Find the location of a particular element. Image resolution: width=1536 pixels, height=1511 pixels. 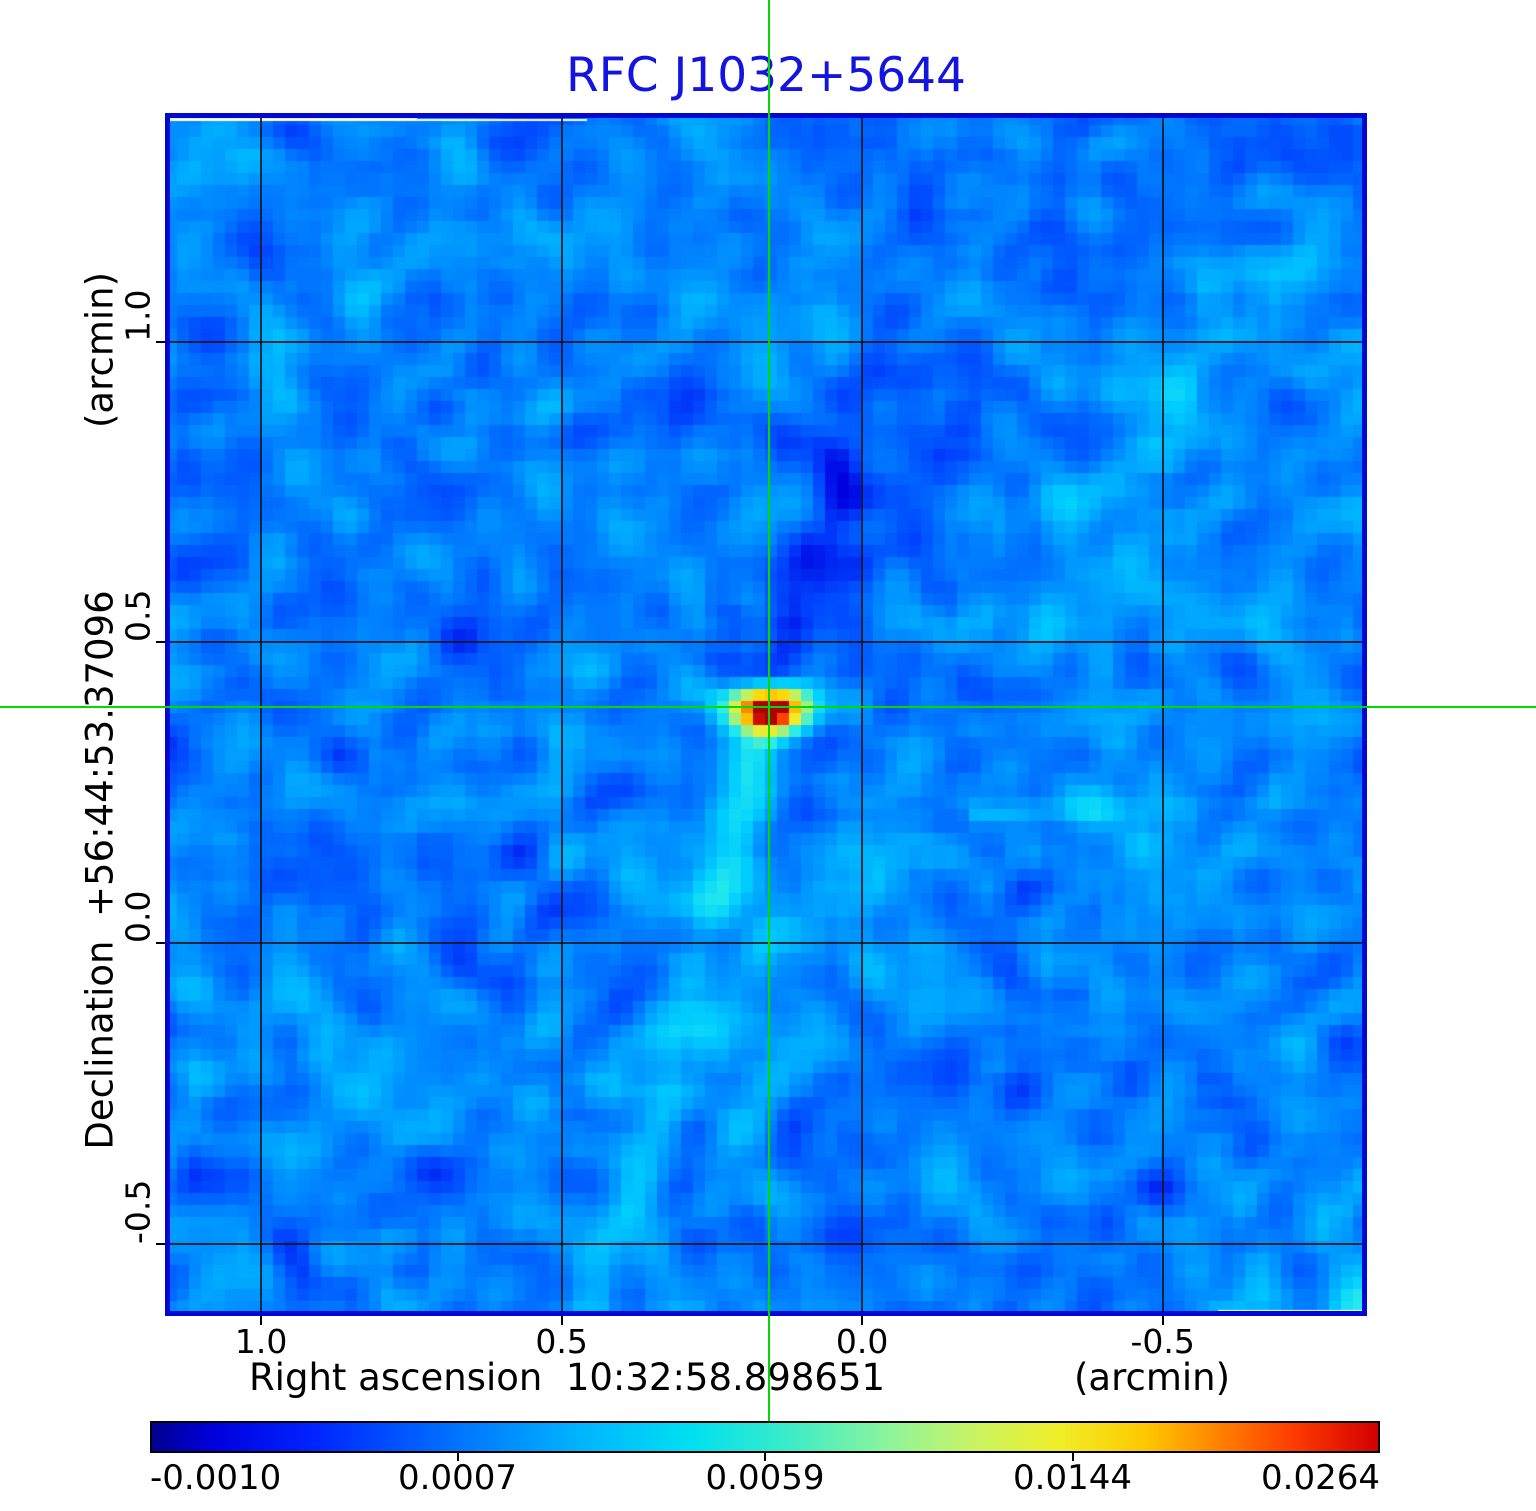

x-tick-label: 0.0 is located at coordinates (862, 1341).